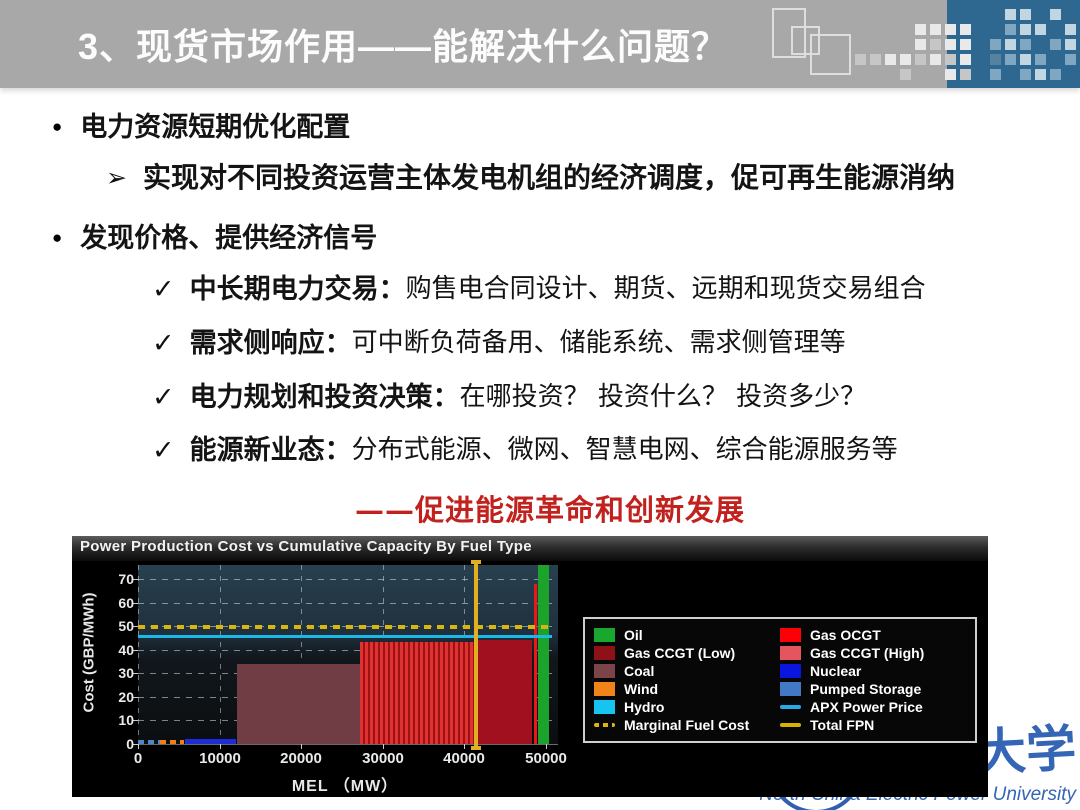  What do you see at coordinates (504, 692) in the screenshot?
I see `bar-gas-ccgt-low` at bounding box center [504, 692].